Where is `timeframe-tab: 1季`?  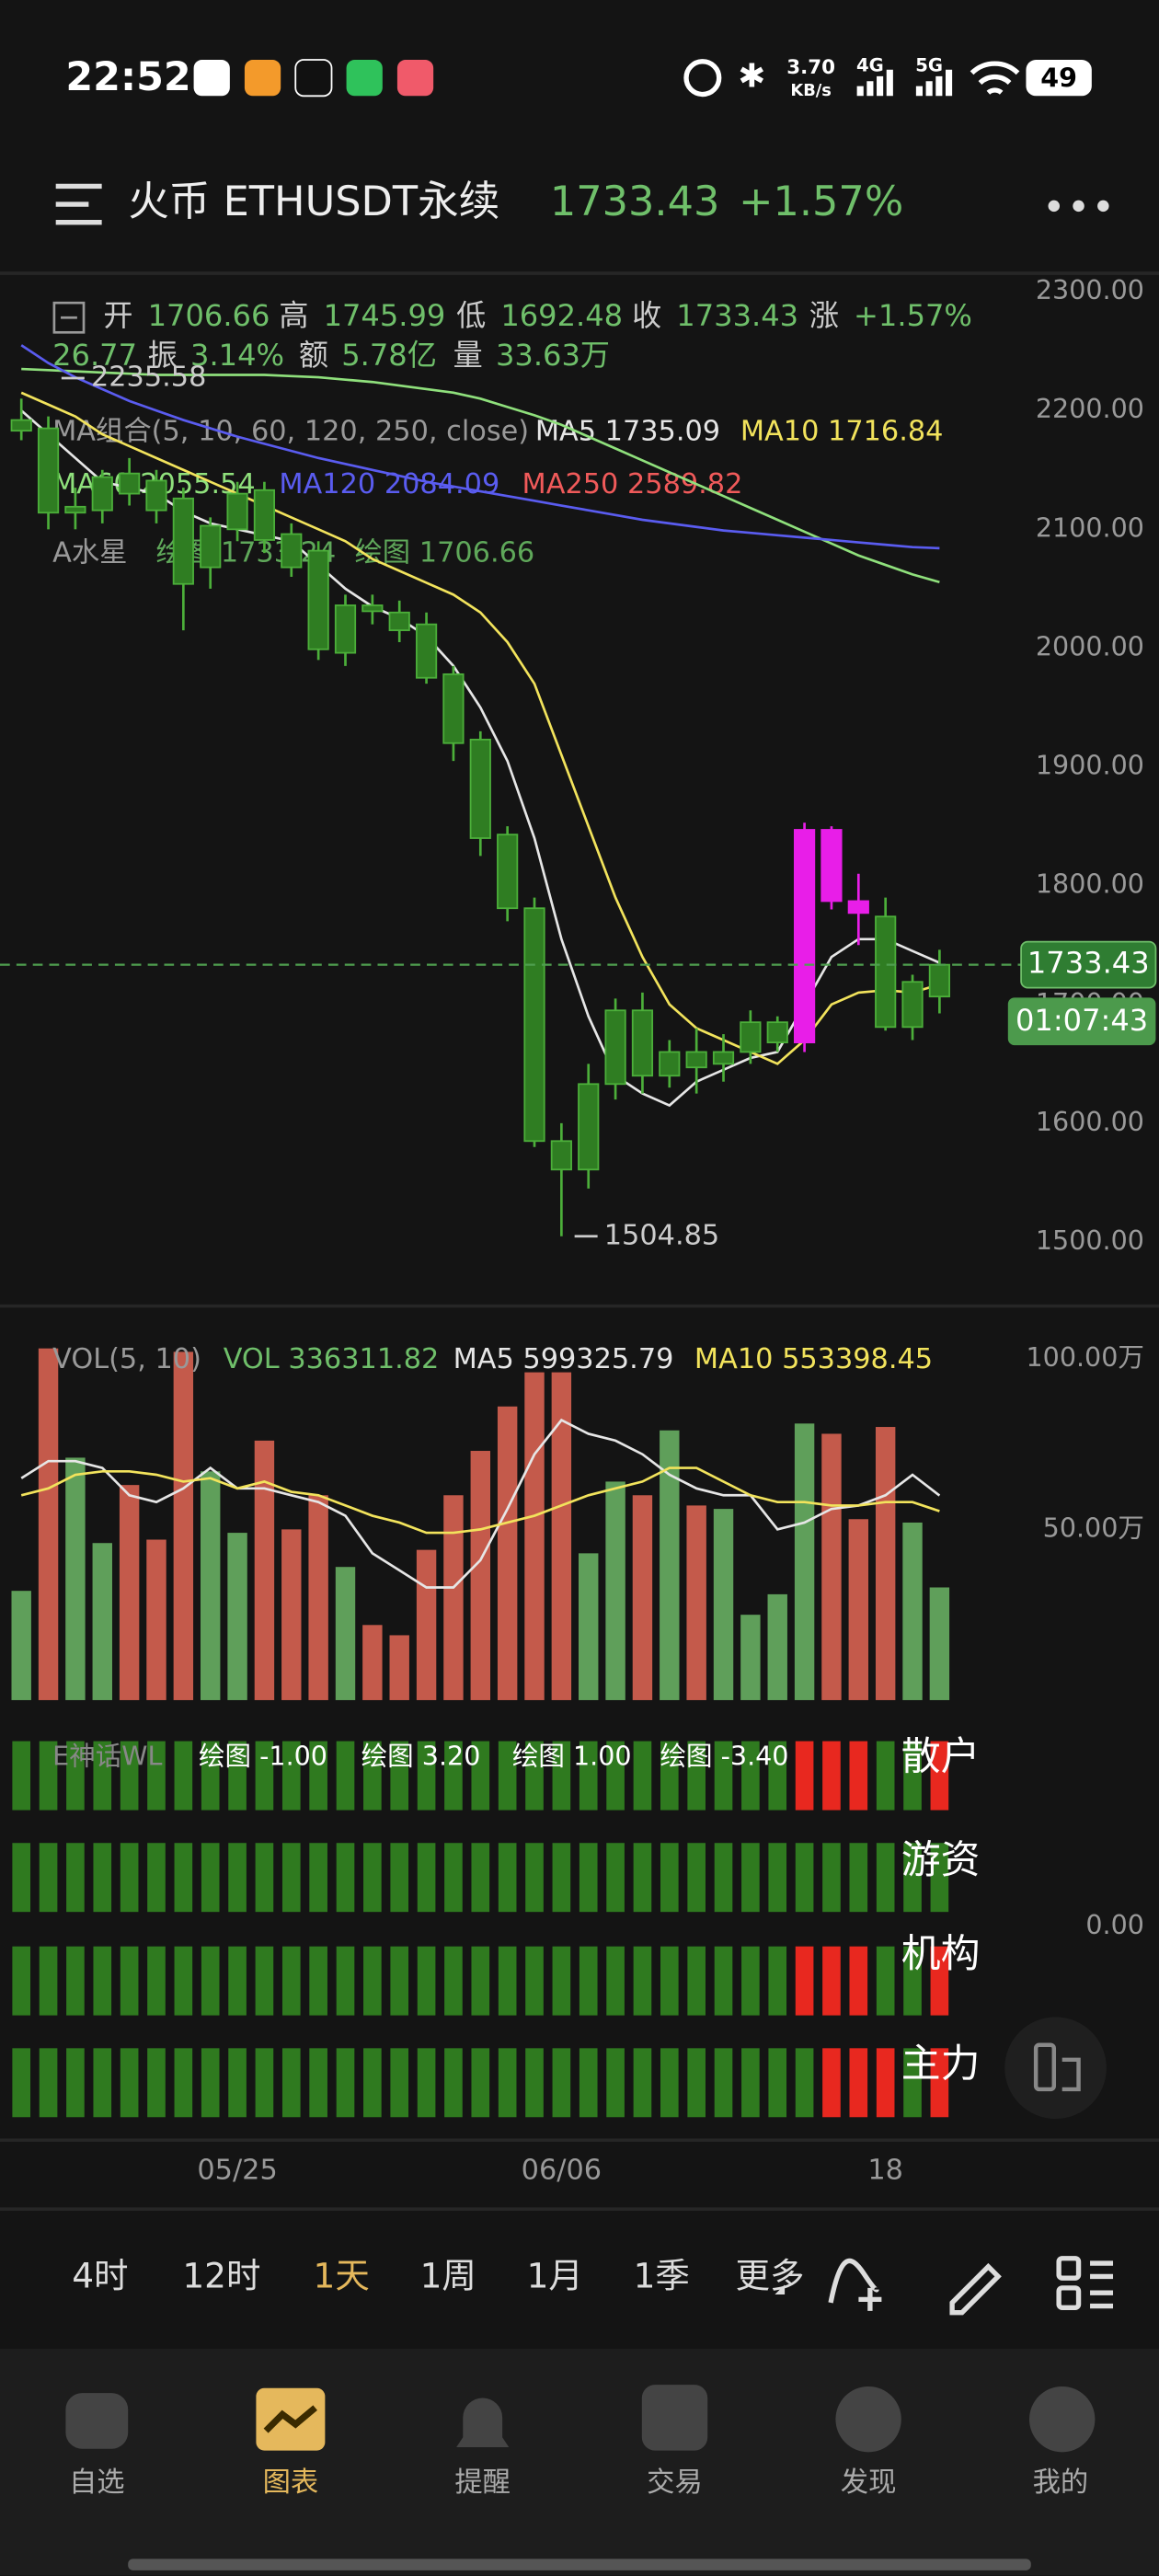 timeframe-tab: 1季 is located at coordinates (662, 2276).